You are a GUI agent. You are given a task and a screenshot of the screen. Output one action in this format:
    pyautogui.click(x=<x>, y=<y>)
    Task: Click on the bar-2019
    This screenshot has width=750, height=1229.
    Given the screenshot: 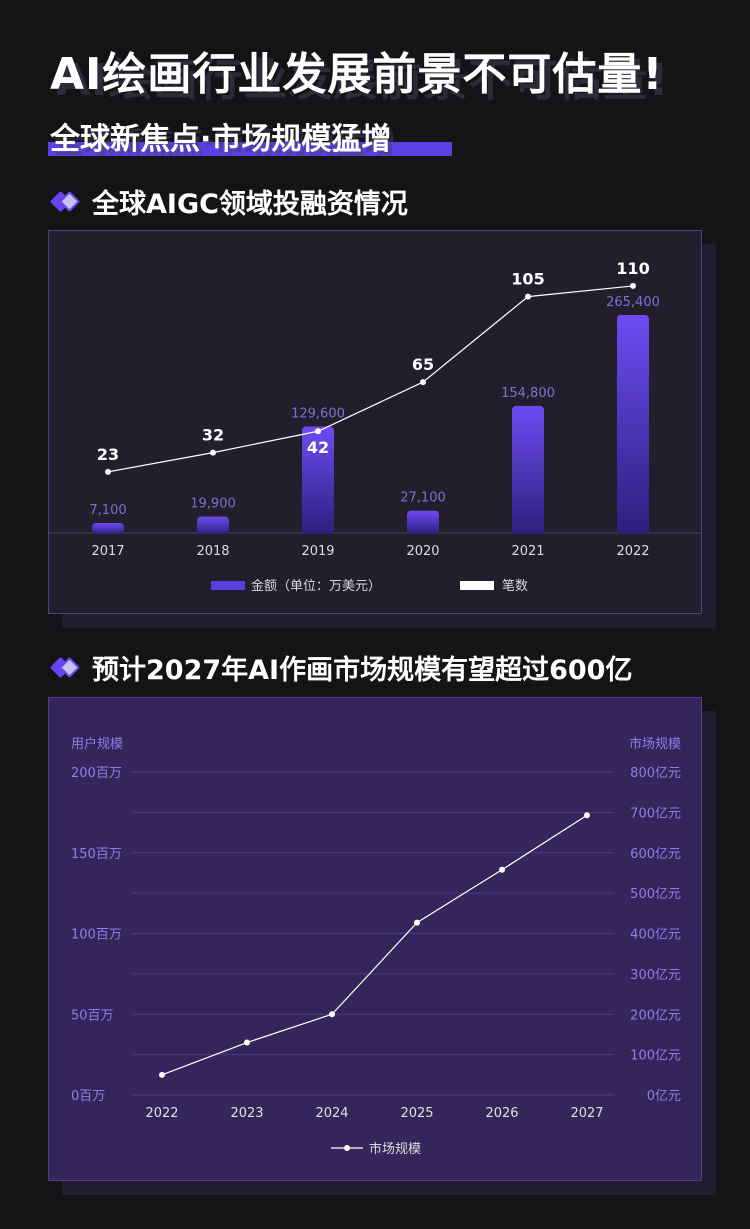 What is the action you would take?
    pyautogui.click(x=318, y=480)
    